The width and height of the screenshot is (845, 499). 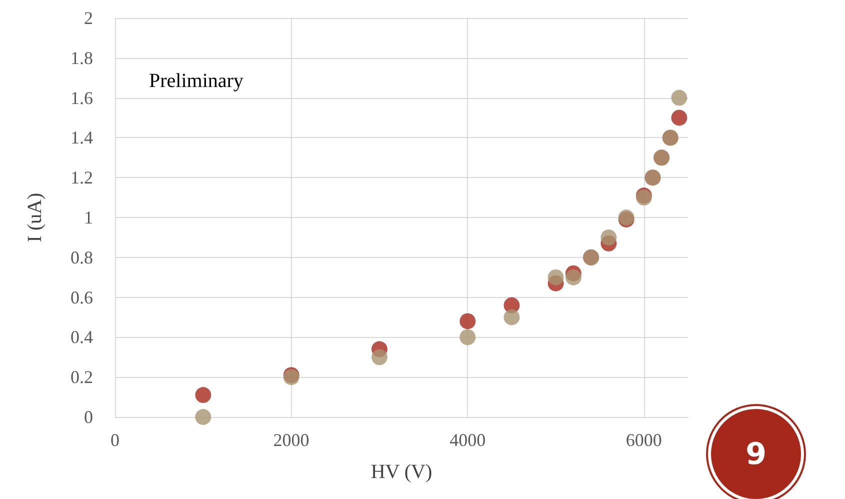 What do you see at coordinates (35, 217) in the screenshot?
I see `y-axis-title: I (uA)` at bounding box center [35, 217].